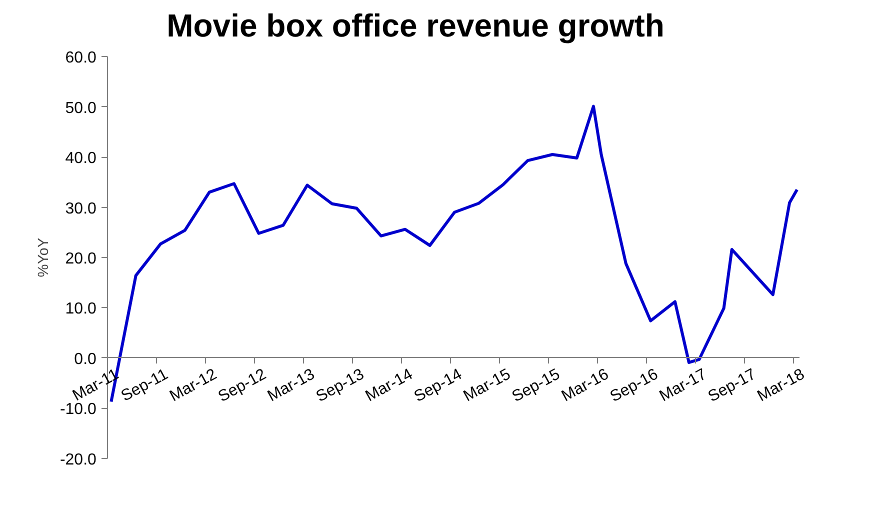 The width and height of the screenshot is (876, 526). What do you see at coordinates (81, 309) in the screenshot?
I see `y-tick-label: 10.0` at bounding box center [81, 309].